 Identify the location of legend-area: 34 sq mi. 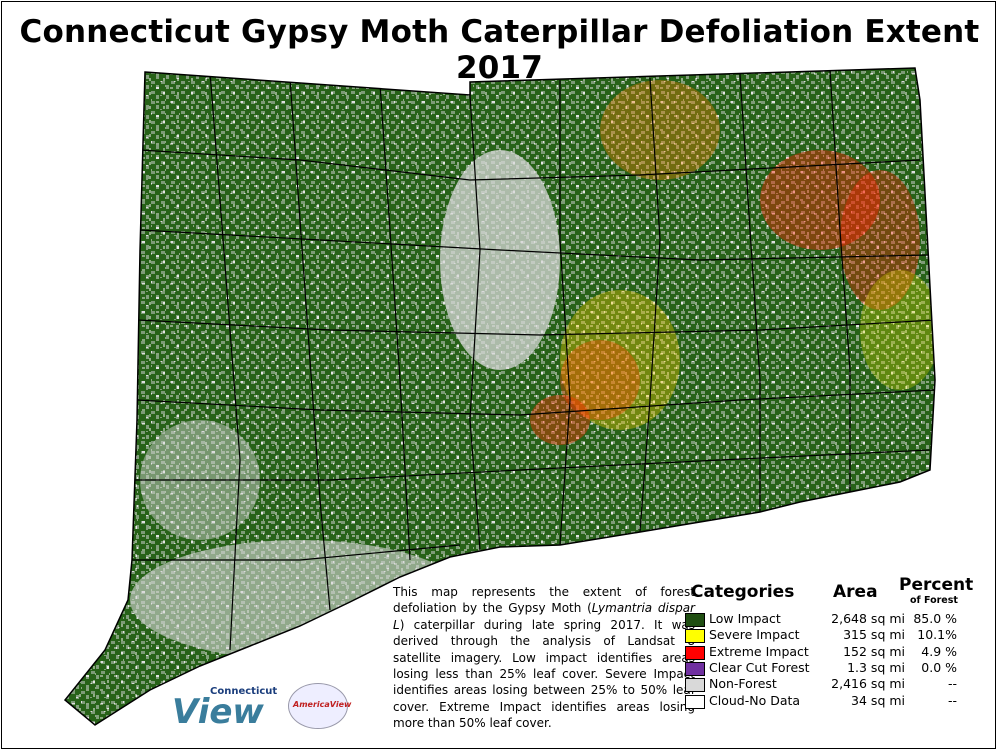
(878, 700).